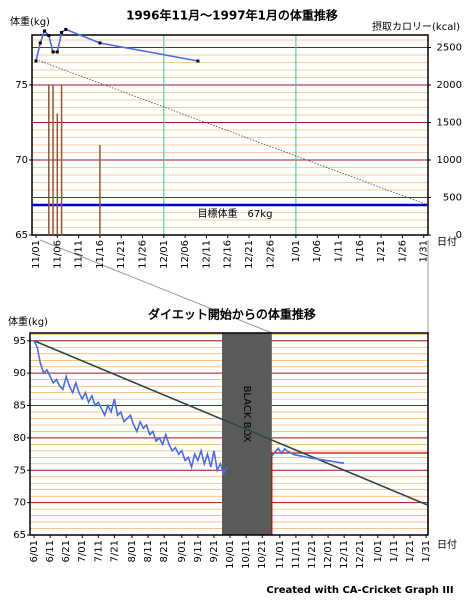 This screenshot has height=600, width=465. I want to click on black-box-label: BLACK BOX, so click(246, 414).